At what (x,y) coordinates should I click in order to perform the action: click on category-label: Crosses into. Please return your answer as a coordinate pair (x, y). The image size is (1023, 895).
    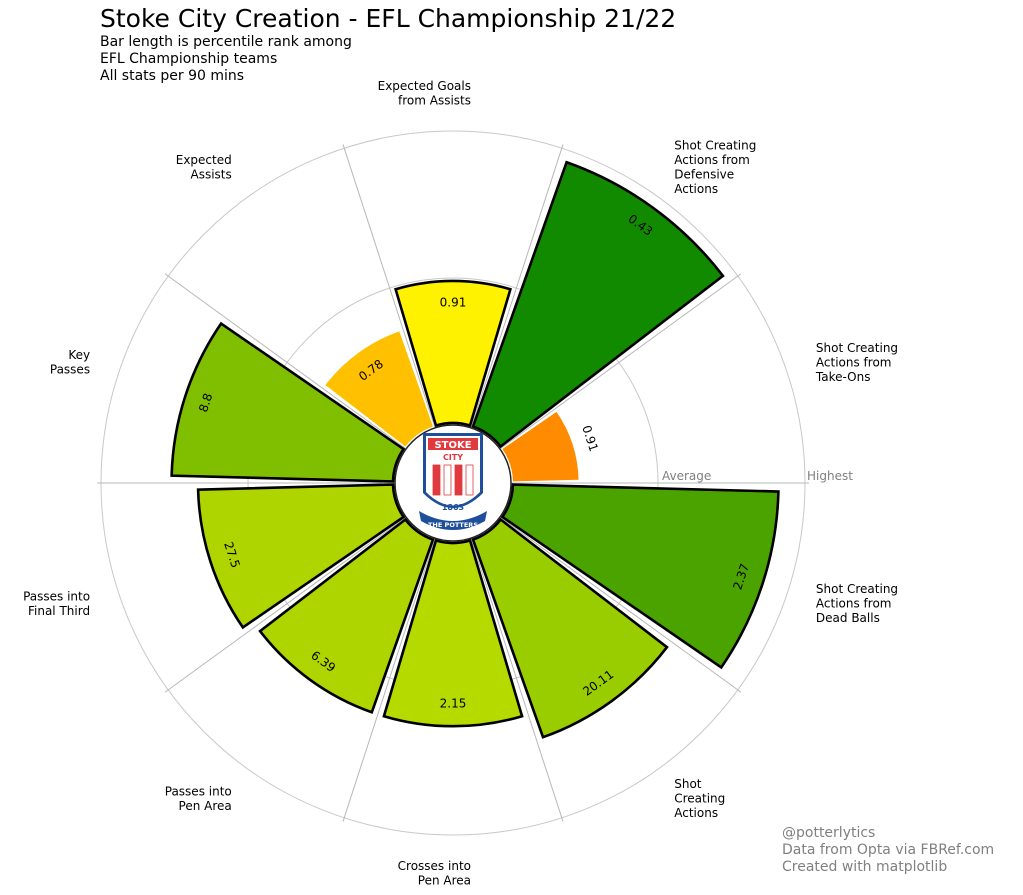
    Looking at the image, I should click on (434, 866).